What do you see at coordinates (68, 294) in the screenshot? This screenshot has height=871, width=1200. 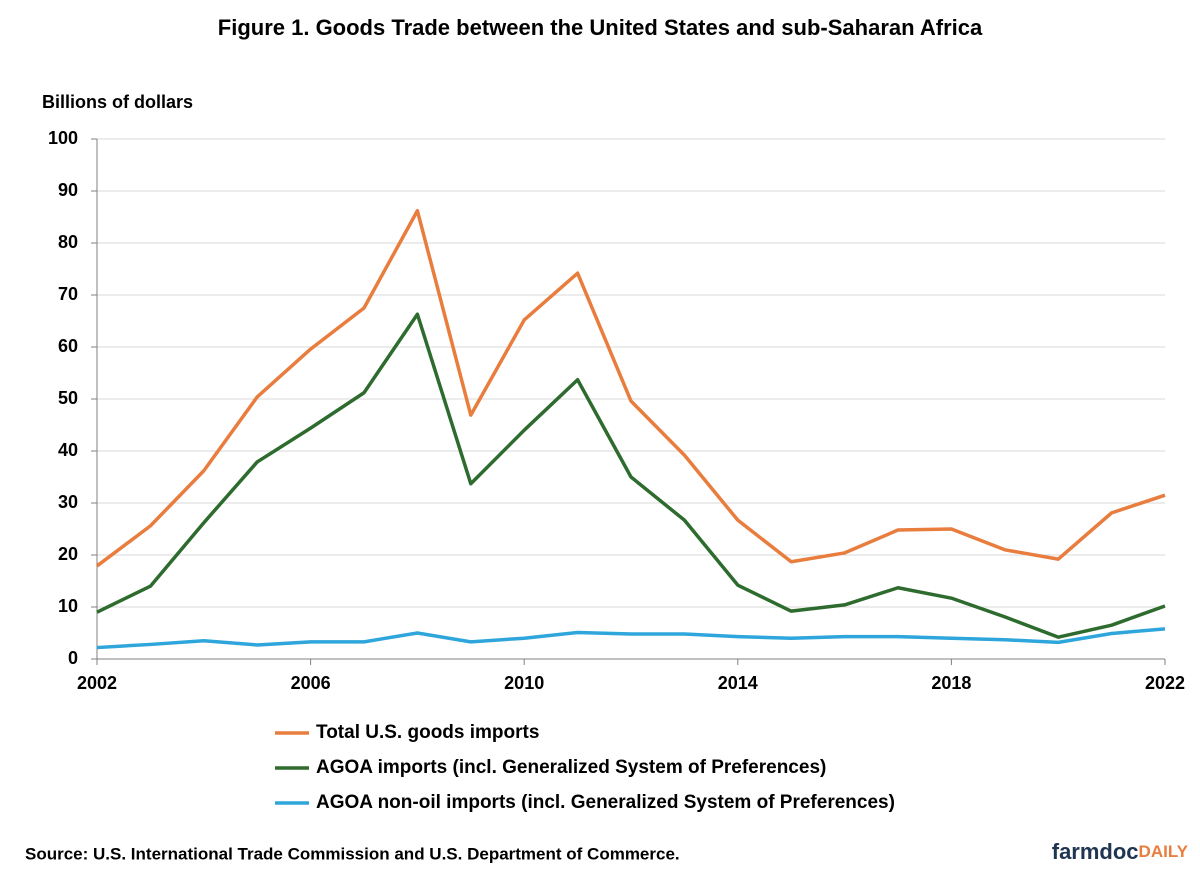 I see `y-tick-label: 70` at bounding box center [68, 294].